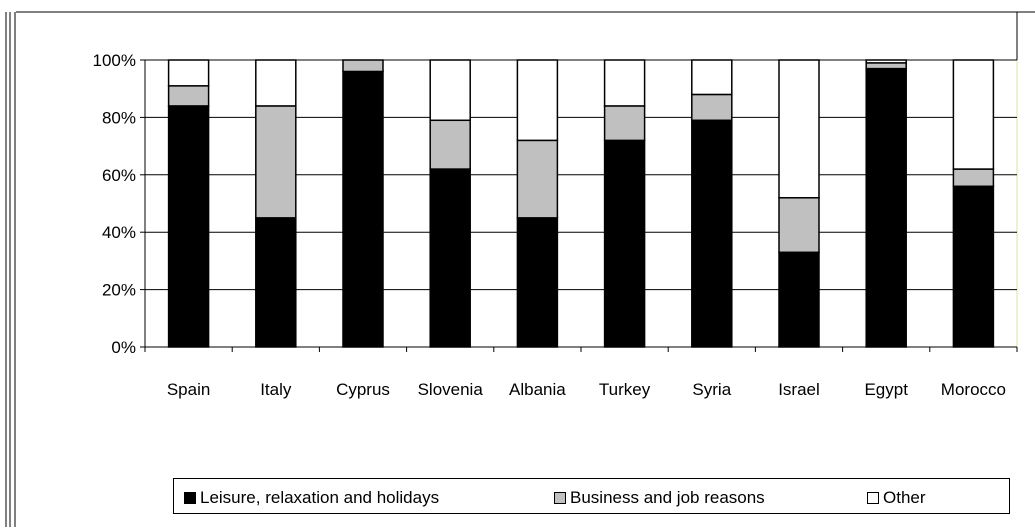  What do you see at coordinates (190, 498) in the screenshot?
I see `legend-swatch-leisure` at bounding box center [190, 498].